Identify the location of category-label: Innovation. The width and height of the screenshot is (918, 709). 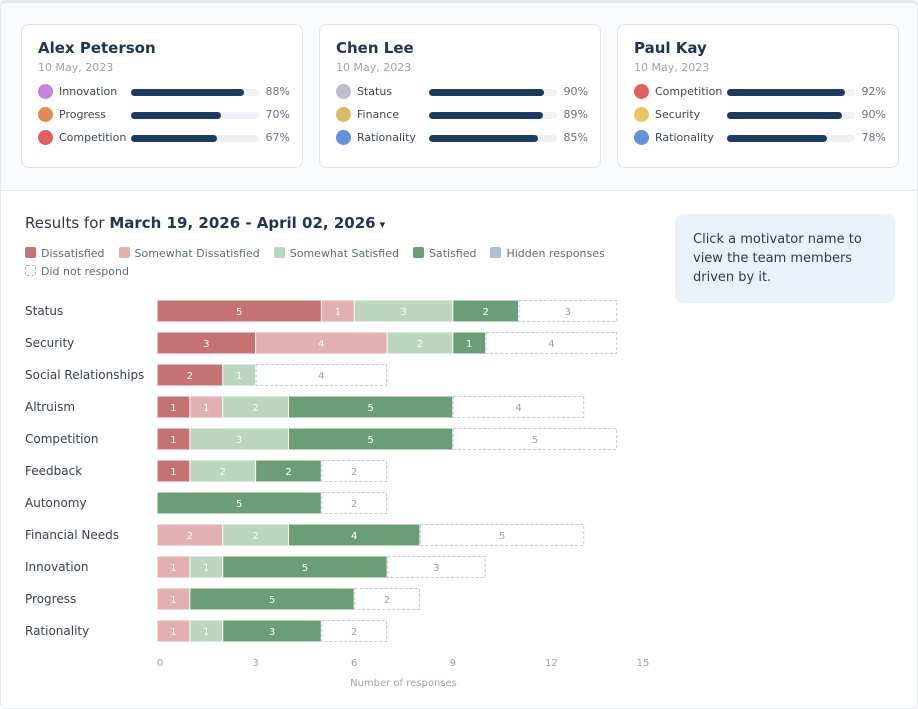
(57, 567).